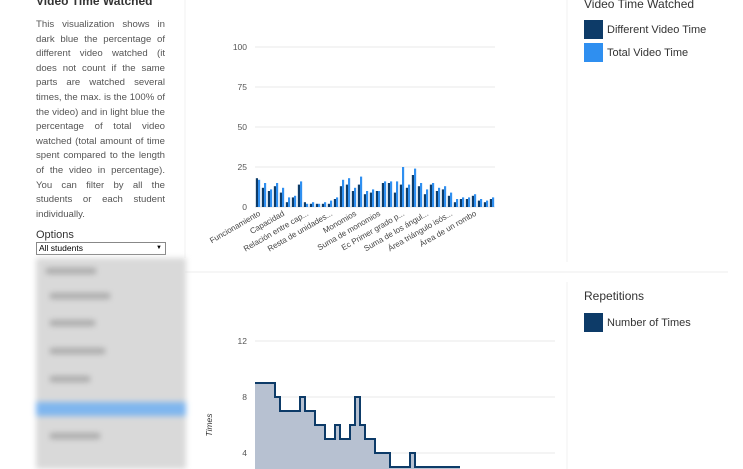 The image size is (743, 469). Describe the element at coordinates (240, 47) in the screenshot. I see `y-tick-label: 100` at that location.